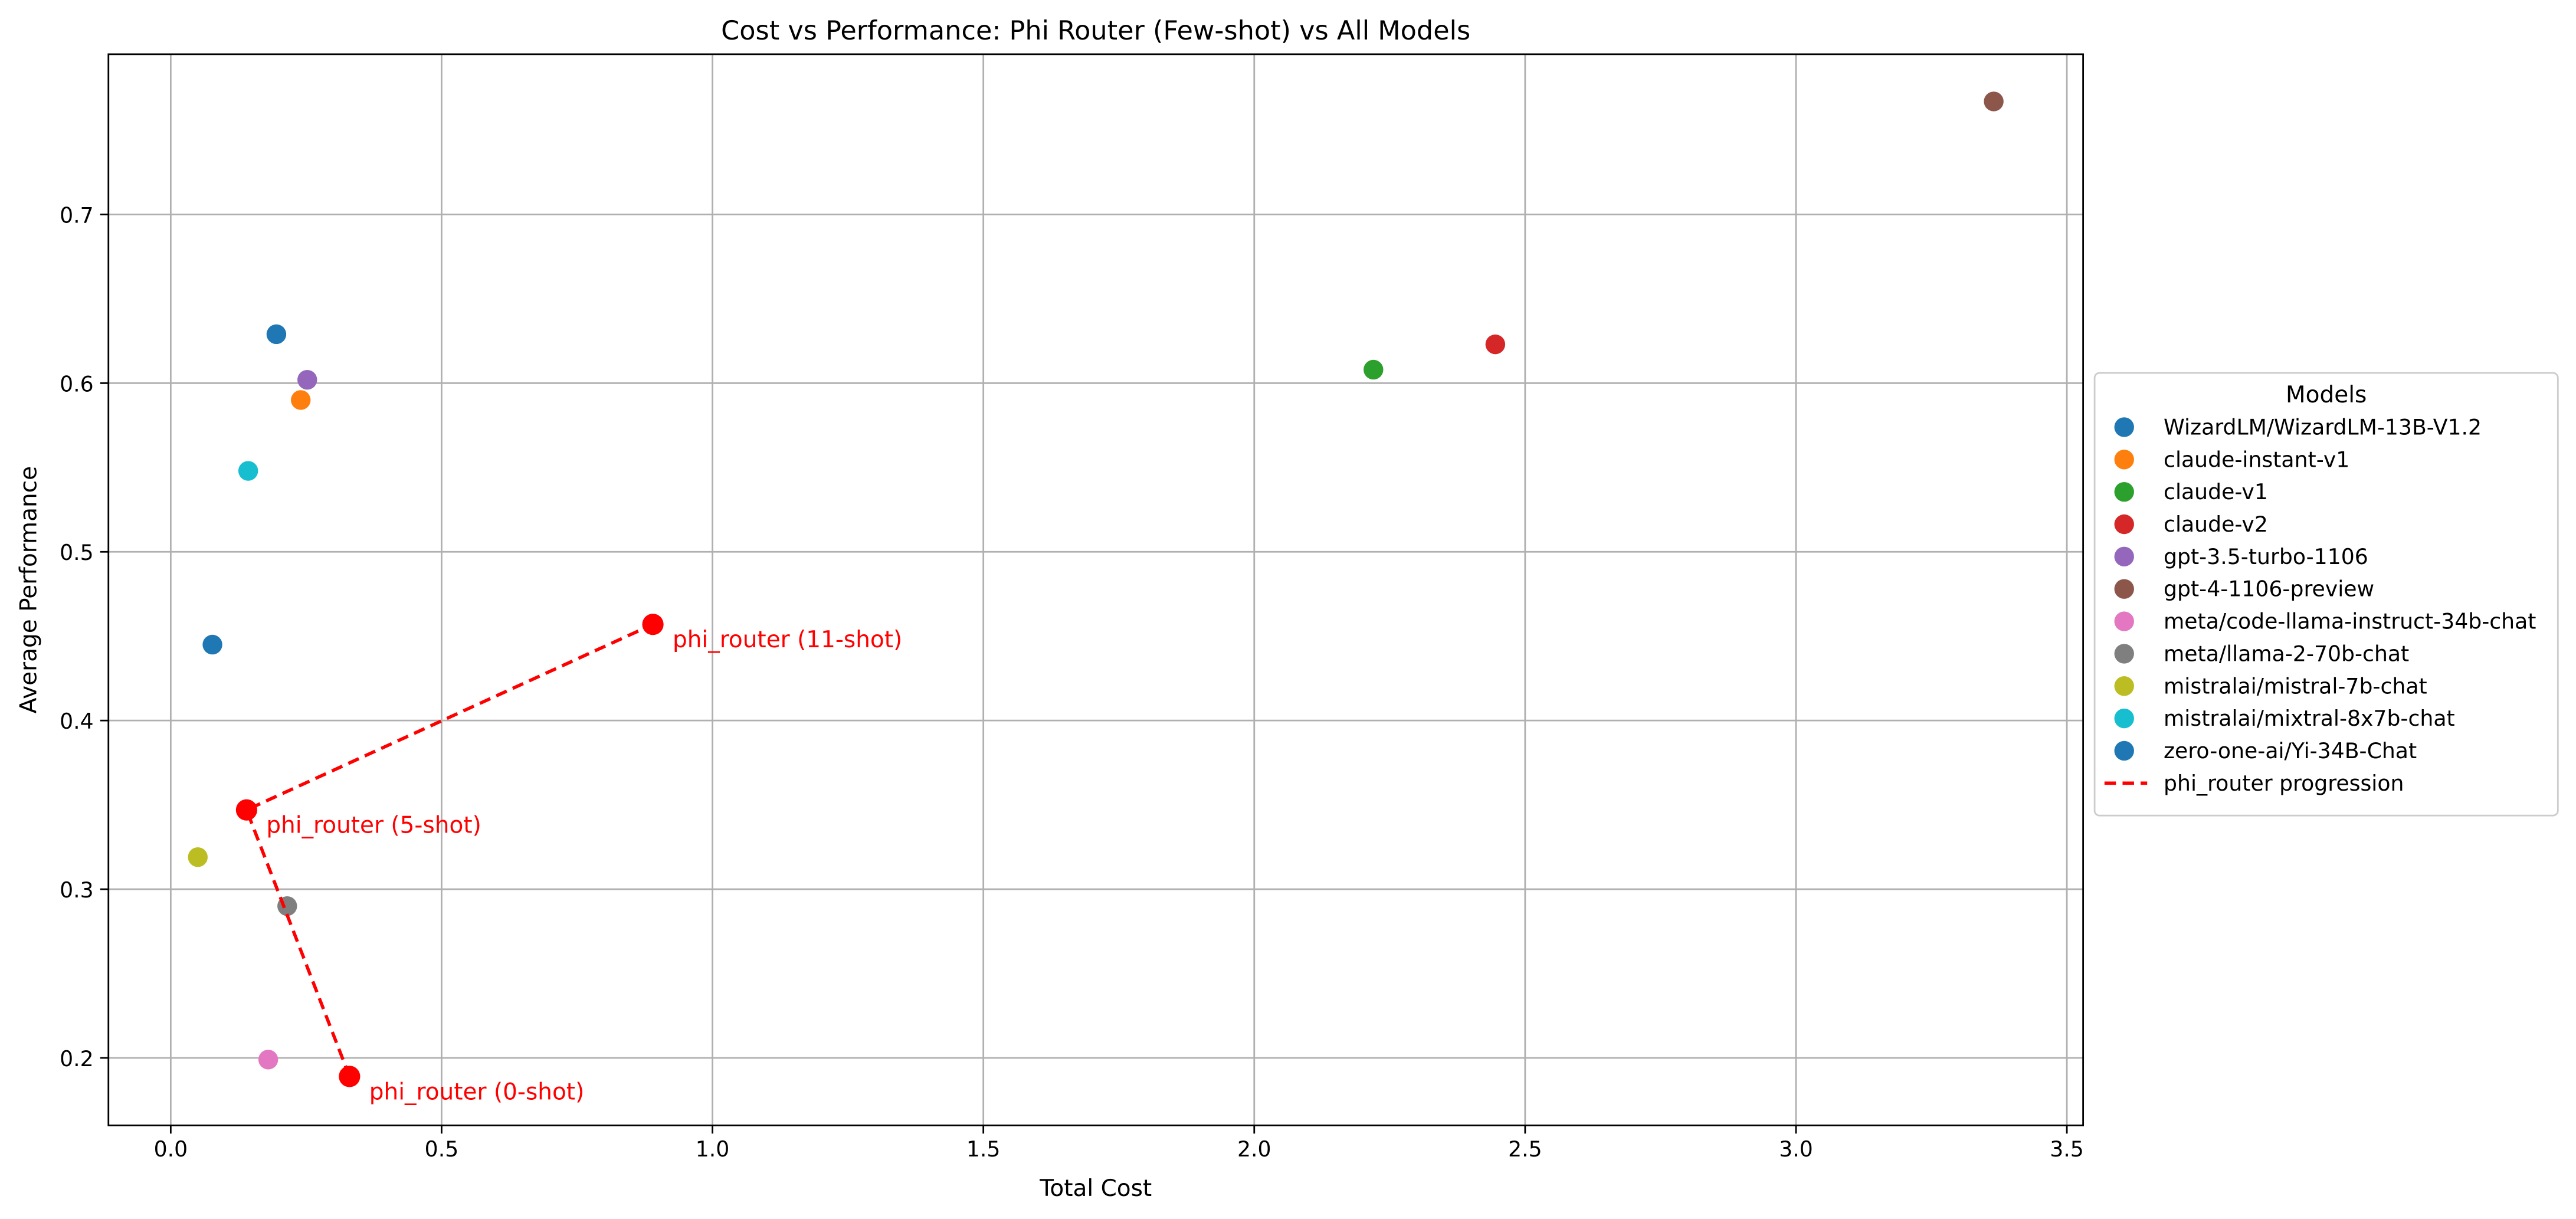  Describe the element at coordinates (2295, 686) in the screenshot. I see `legend-label: mistralai/mistral-7b-chat` at that location.